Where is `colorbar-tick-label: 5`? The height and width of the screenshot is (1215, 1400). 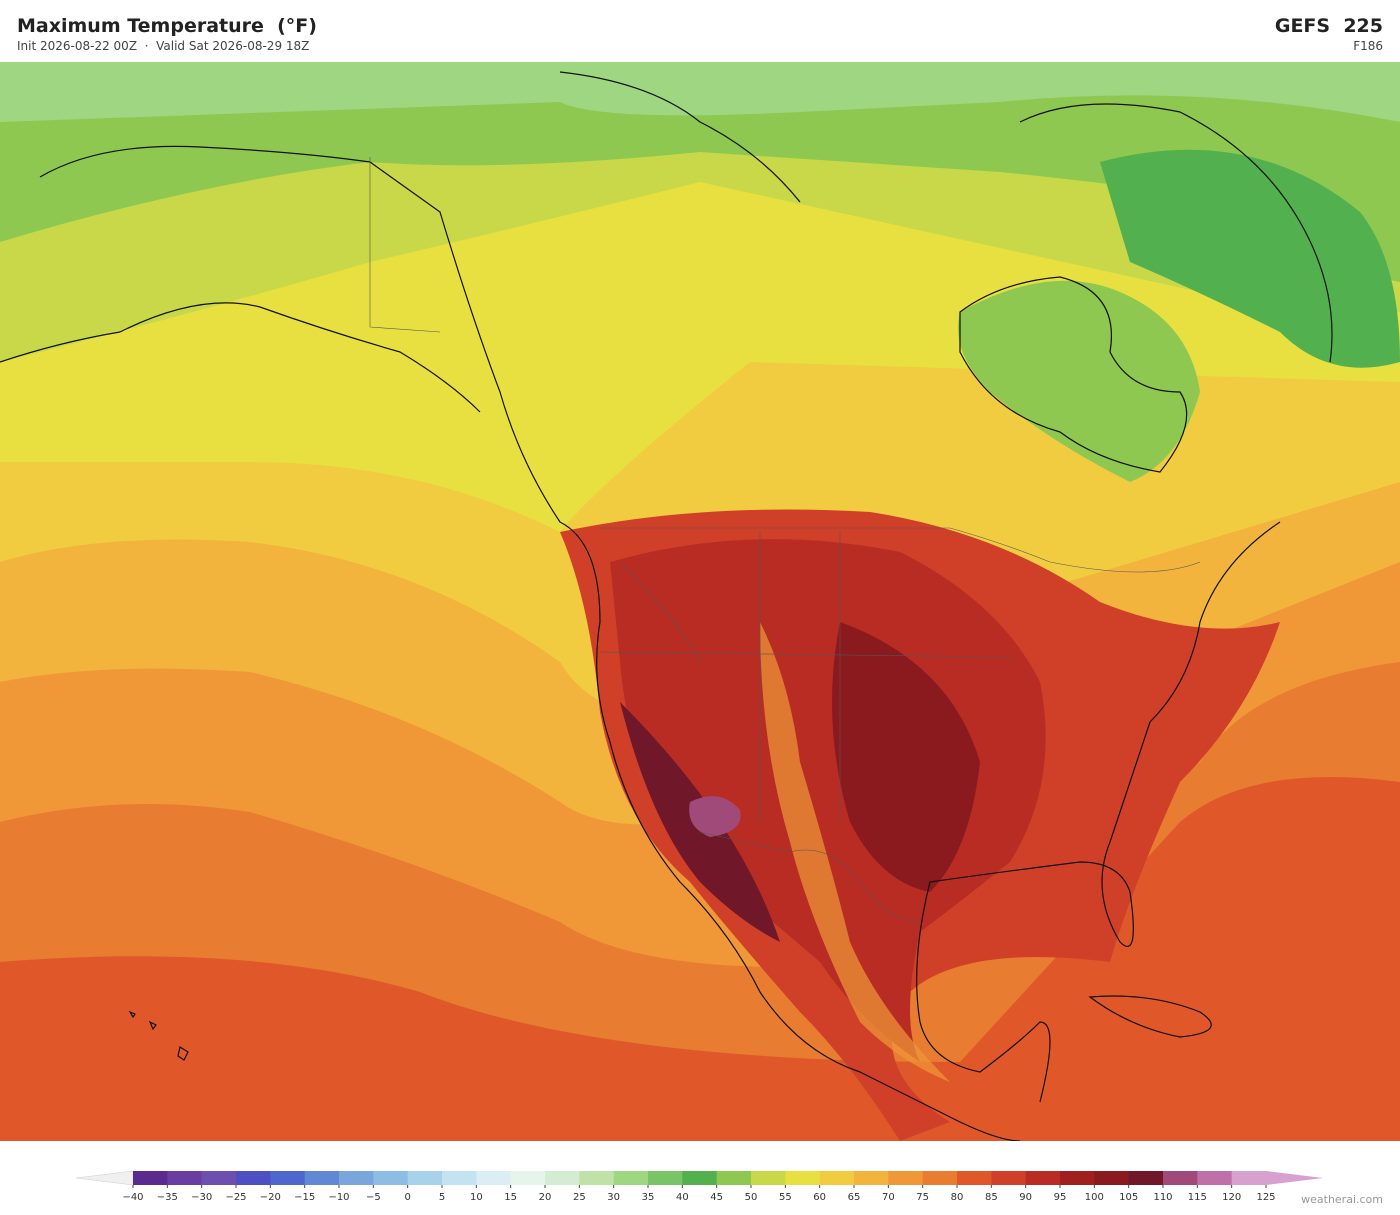
colorbar-tick-label: 5 is located at coordinates (442, 1197).